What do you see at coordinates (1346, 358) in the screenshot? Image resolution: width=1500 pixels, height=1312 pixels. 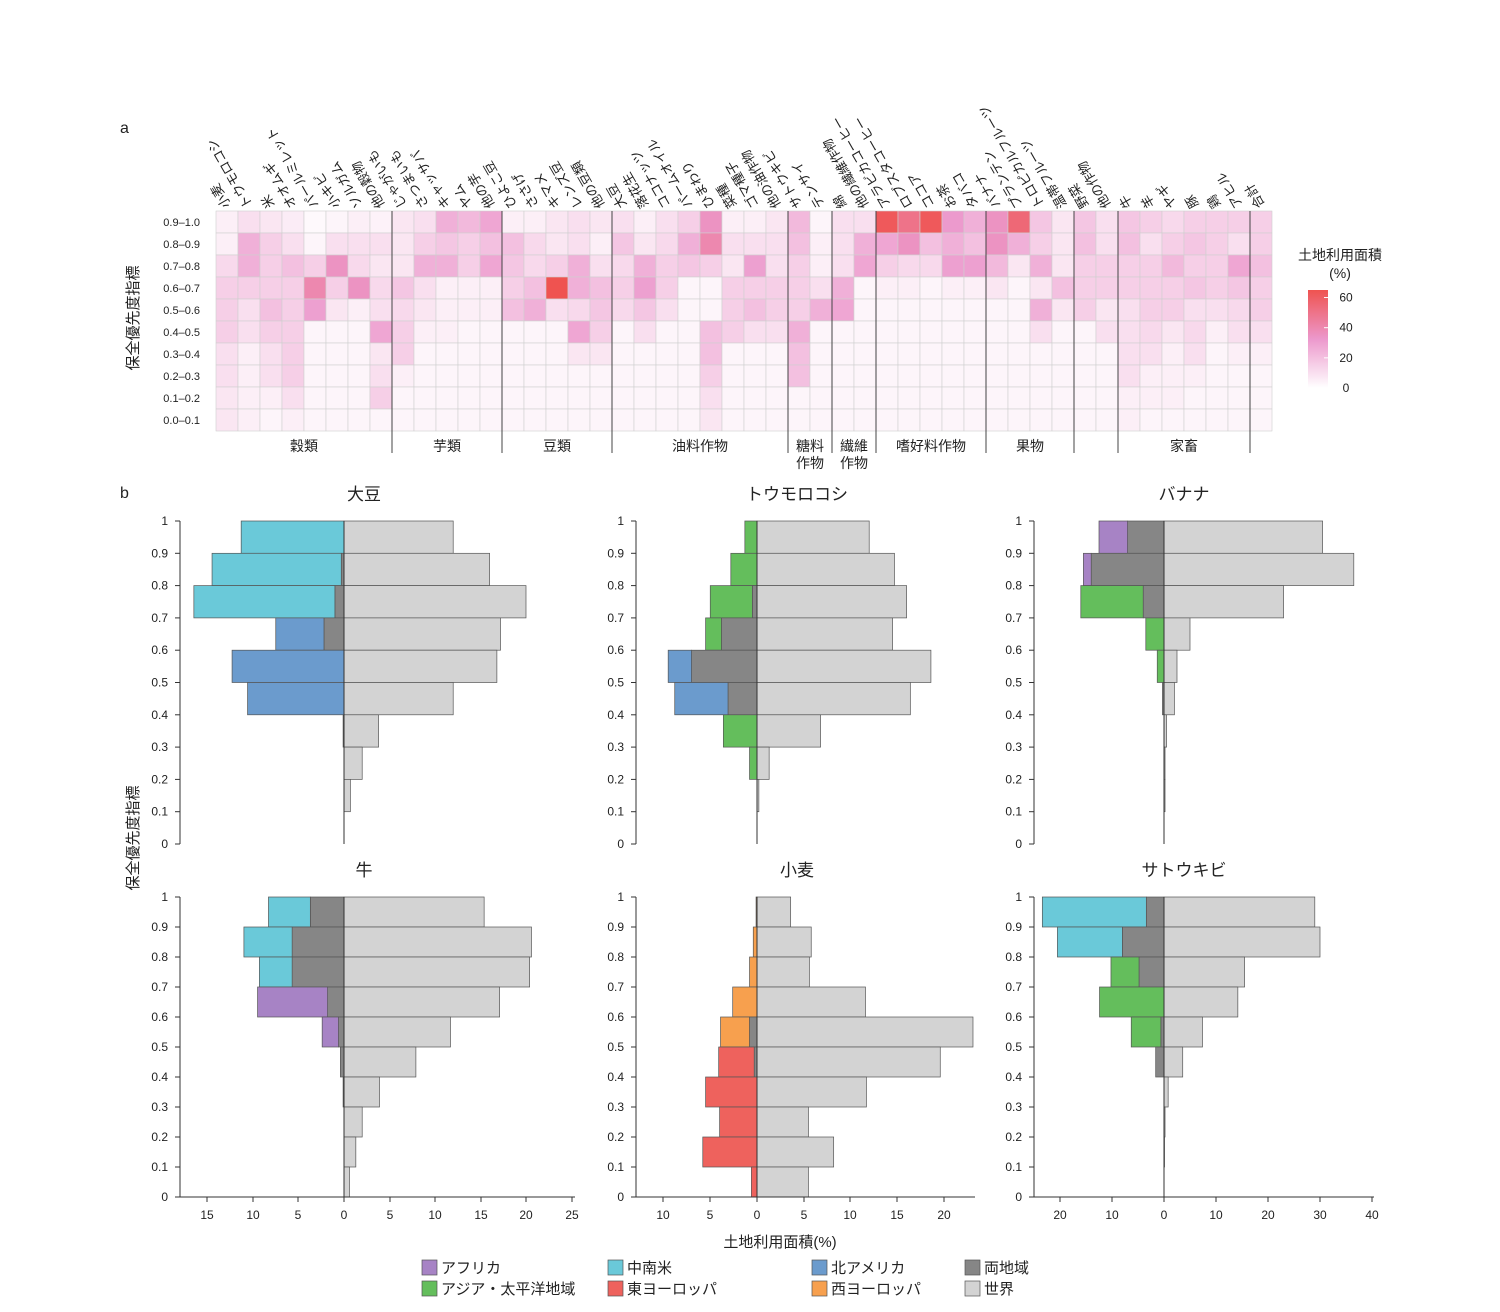 I see `colorbar-tick-label: 20` at bounding box center [1346, 358].